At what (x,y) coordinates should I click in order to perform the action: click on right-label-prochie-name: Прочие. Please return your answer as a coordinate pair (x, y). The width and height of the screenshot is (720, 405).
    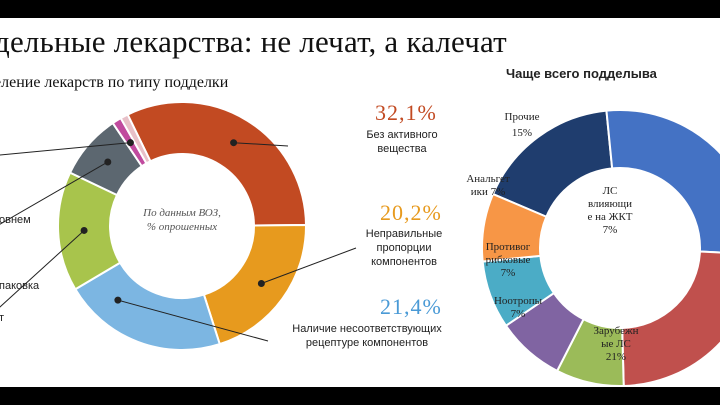
    Looking at the image, I should click on (522, 117).